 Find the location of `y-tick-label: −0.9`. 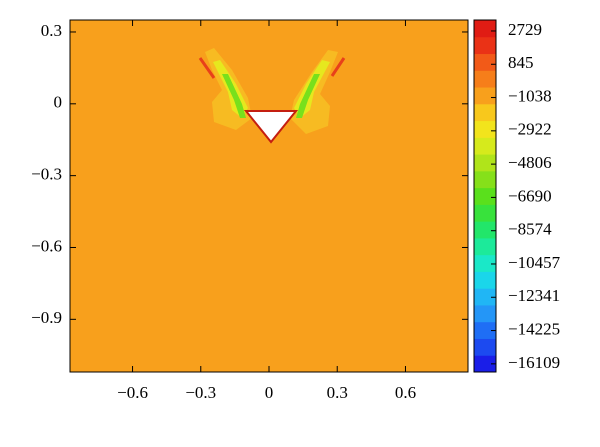

y-tick-label: −0.9 is located at coordinates (46, 317).